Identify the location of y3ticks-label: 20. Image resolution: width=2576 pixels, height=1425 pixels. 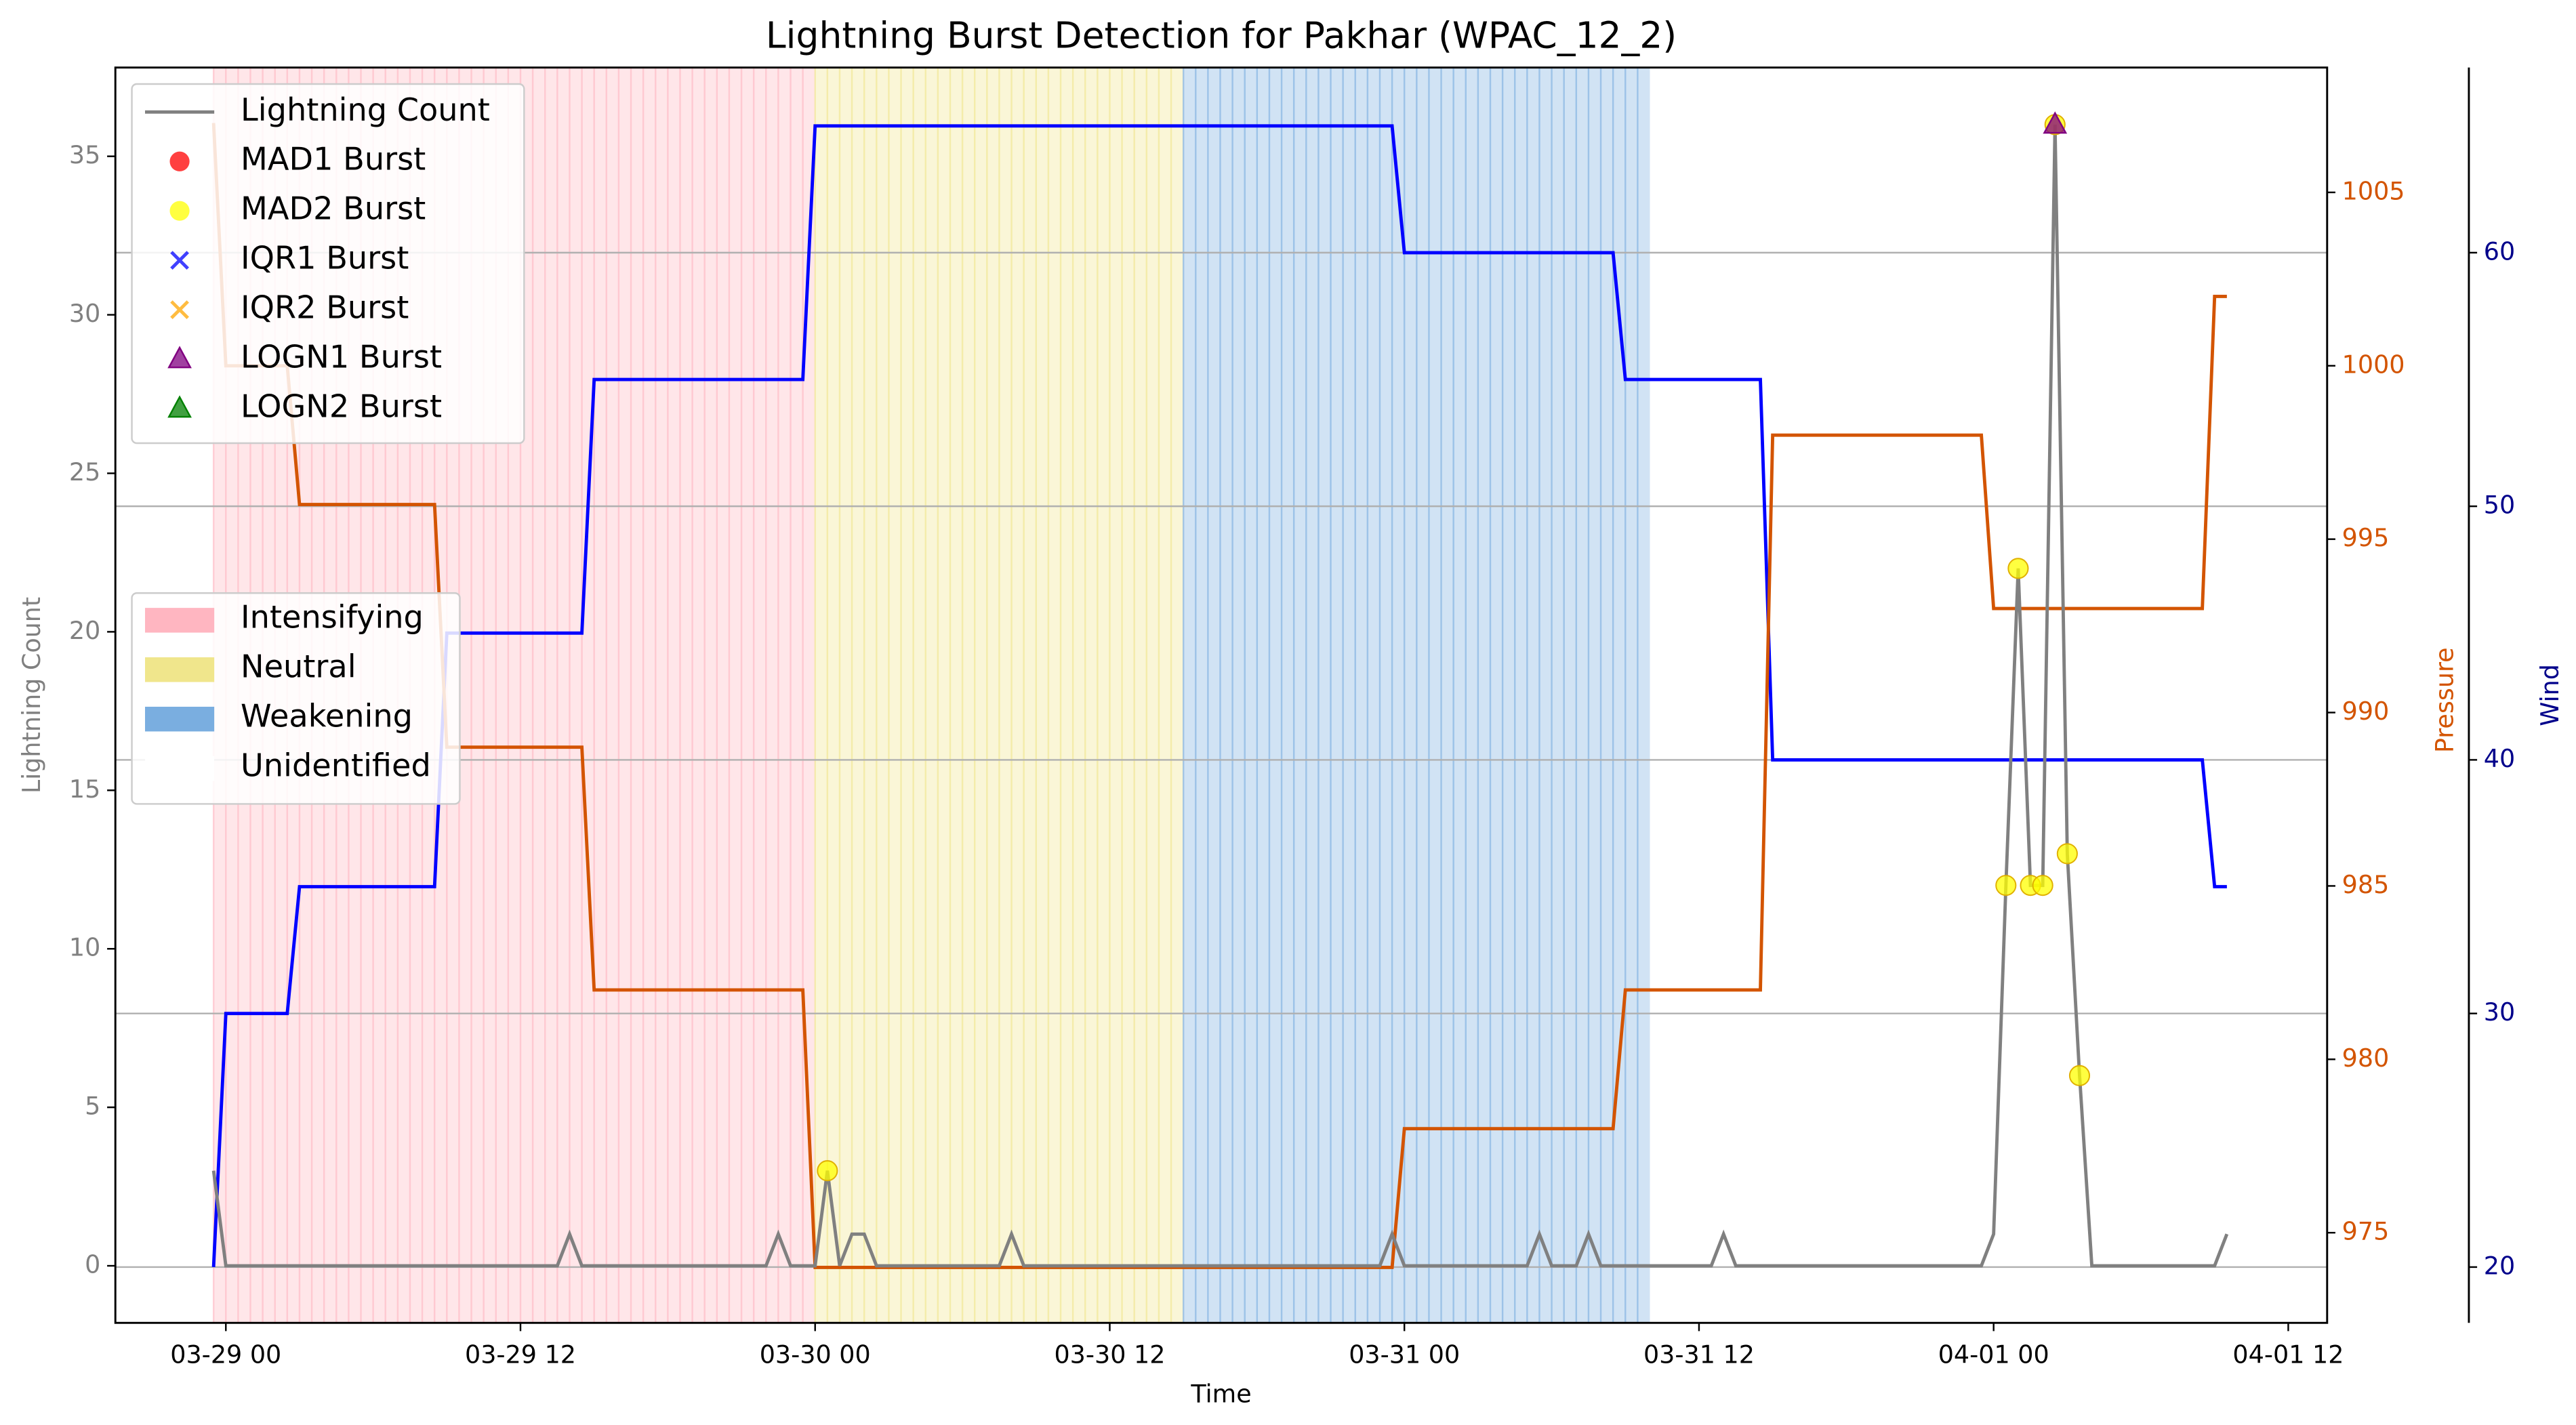
(2499, 1265).